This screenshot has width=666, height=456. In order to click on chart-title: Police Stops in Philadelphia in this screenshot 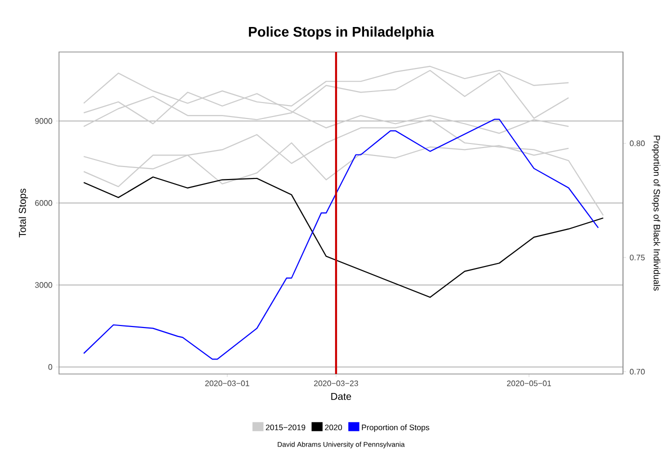, I will do `click(341, 33)`.